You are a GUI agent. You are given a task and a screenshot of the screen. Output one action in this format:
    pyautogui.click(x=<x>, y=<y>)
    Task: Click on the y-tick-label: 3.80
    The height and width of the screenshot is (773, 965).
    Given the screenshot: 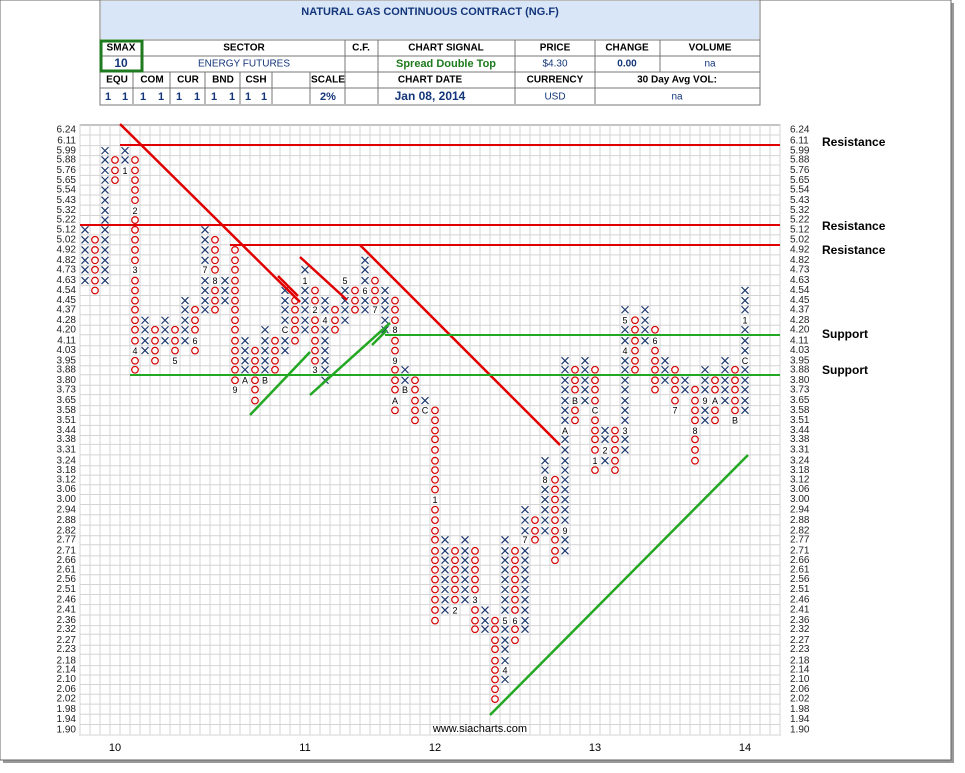 What is the action you would take?
    pyautogui.click(x=800, y=380)
    